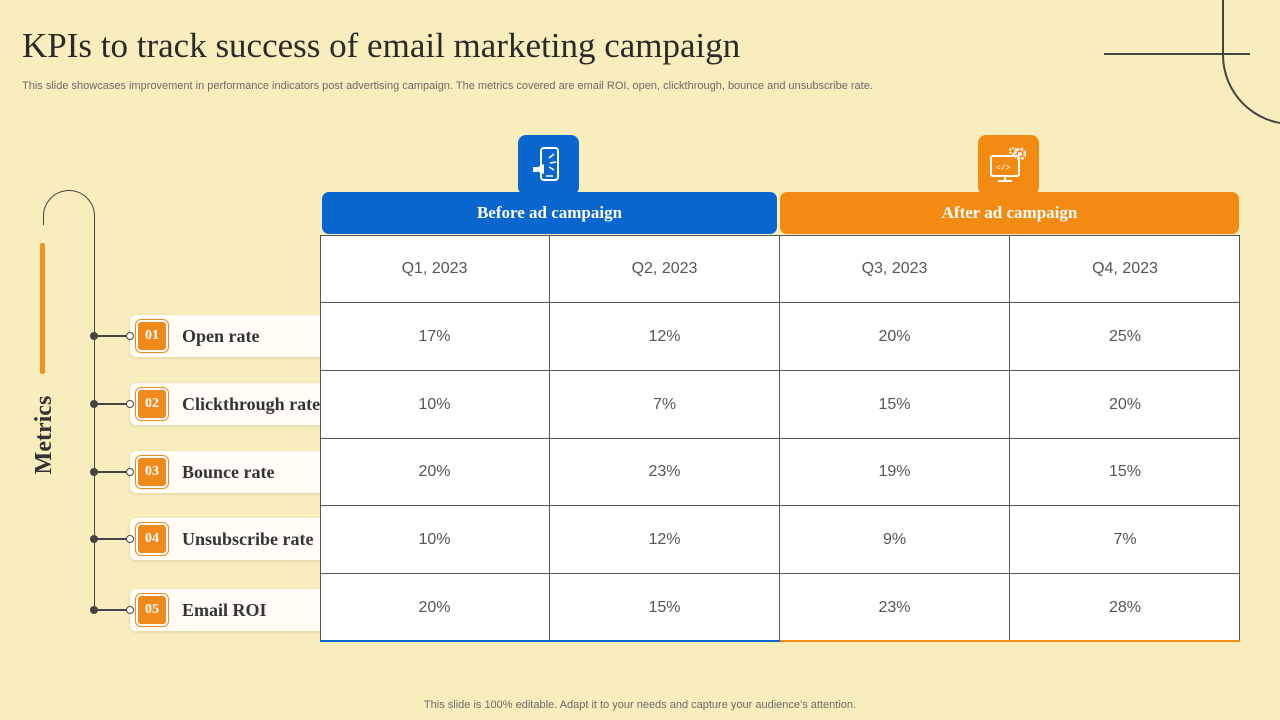 This screenshot has width=1280, height=720. Describe the element at coordinates (665, 269) in the screenshot. I see `quarter-header: Q2, 2023` at that location.